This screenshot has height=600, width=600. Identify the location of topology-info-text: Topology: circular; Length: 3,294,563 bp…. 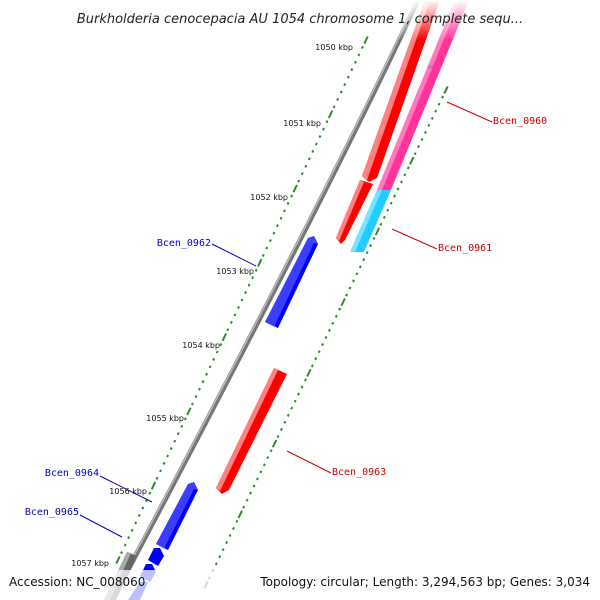
(424, 582).